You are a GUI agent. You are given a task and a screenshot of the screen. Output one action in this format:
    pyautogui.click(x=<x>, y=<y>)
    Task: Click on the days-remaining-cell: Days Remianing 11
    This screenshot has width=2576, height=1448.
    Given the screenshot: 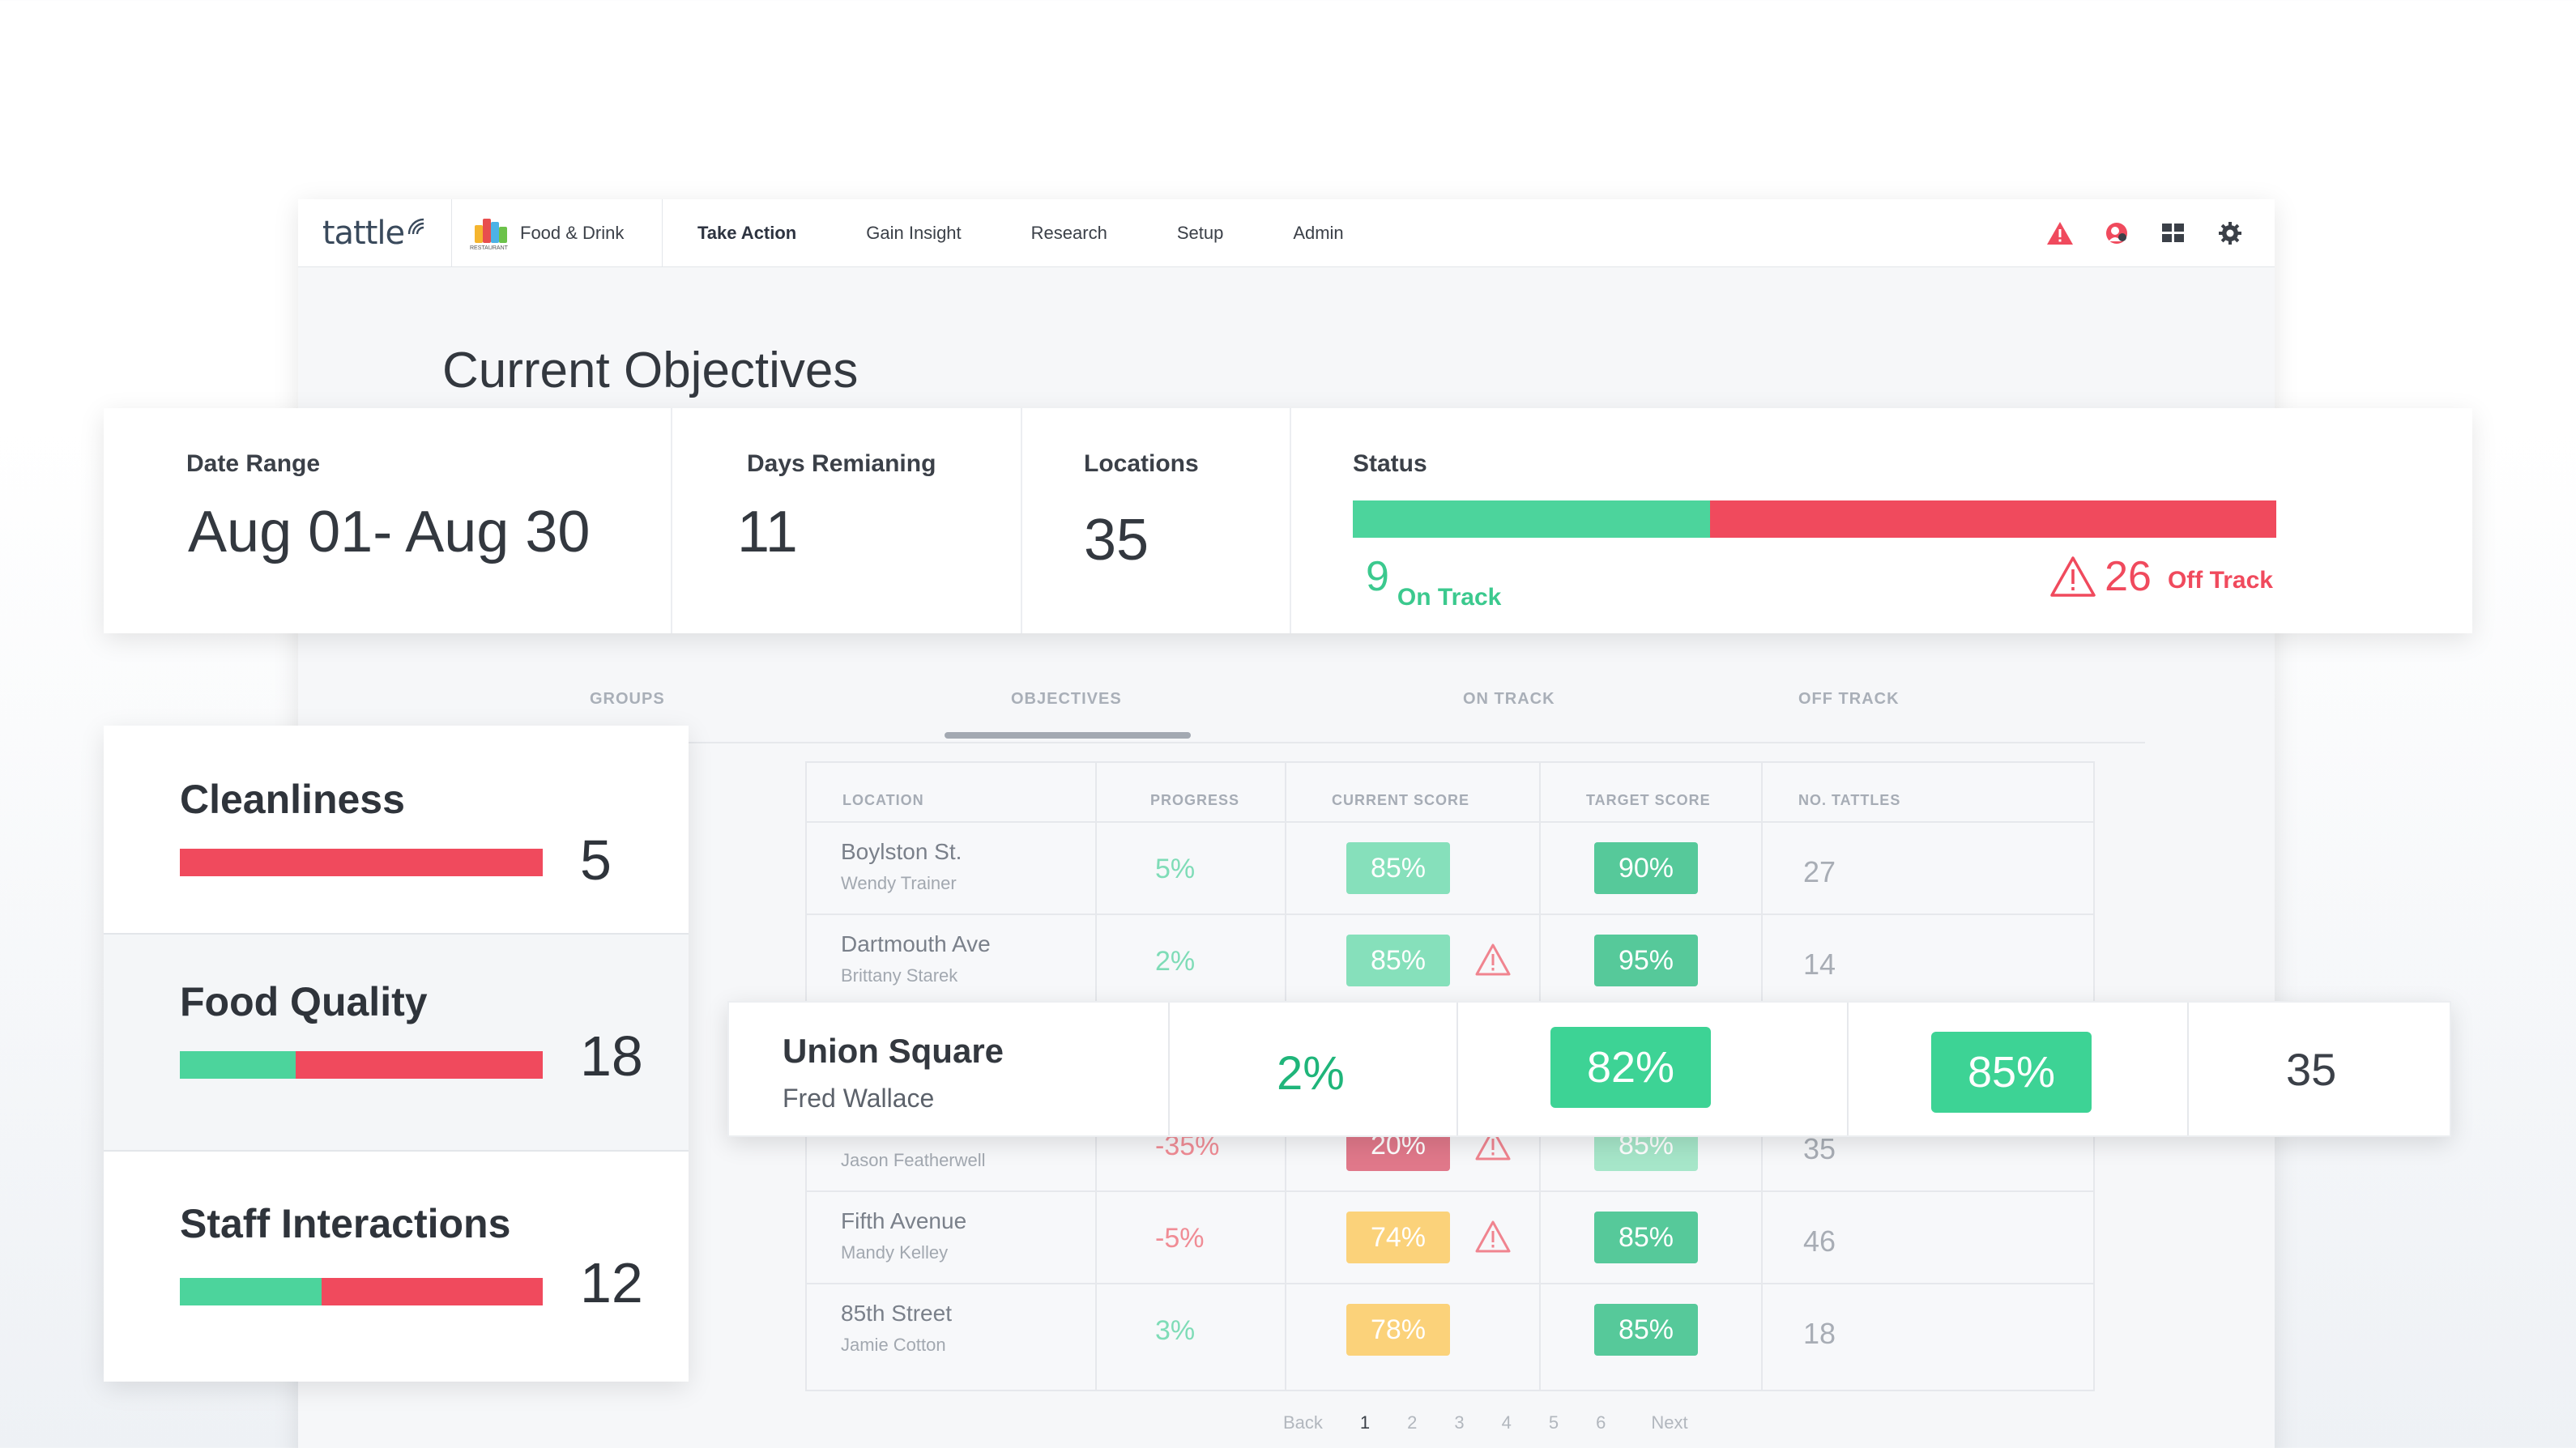 What is the action you would take?
    pyautogui.click(x=847, y=520)
    